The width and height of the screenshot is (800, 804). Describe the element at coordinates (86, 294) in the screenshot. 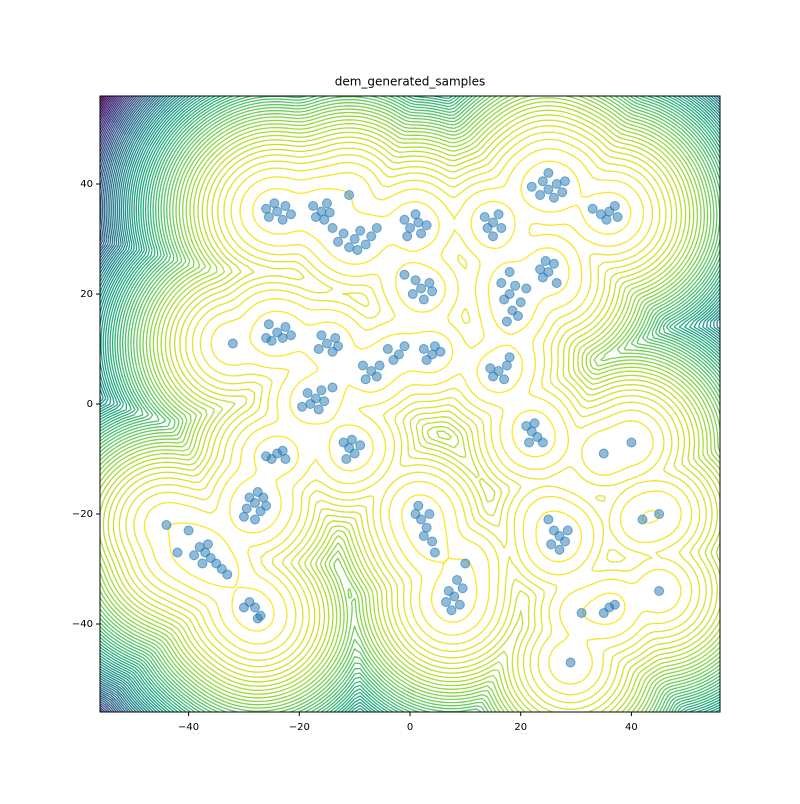

I see `y-tick-label: 20` at that location.